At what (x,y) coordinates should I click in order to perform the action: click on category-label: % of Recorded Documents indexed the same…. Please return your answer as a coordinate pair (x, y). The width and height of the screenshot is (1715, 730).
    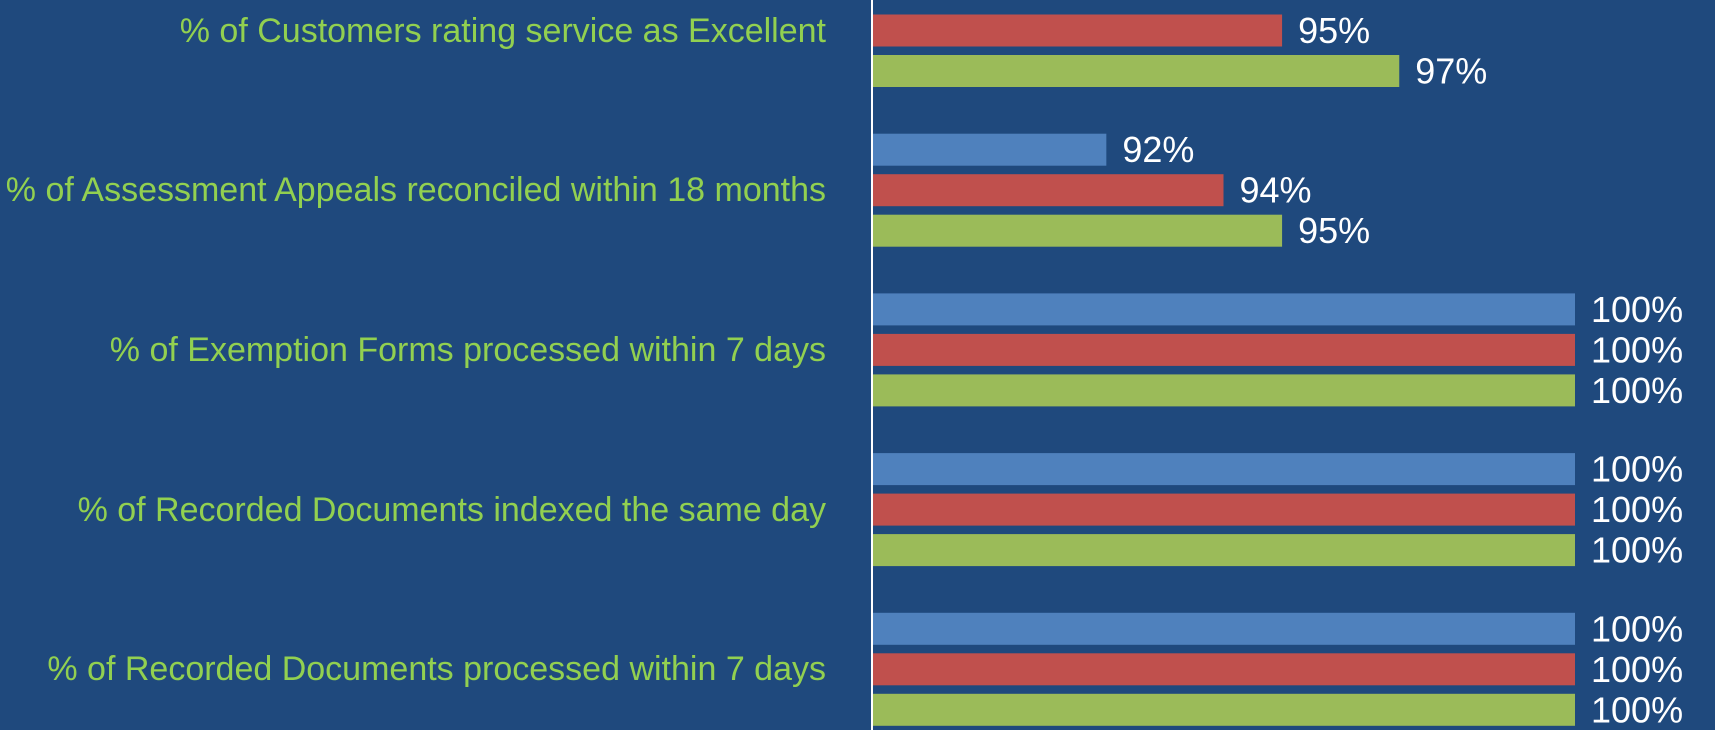
    Looking at the image, I should click on (451, 509).